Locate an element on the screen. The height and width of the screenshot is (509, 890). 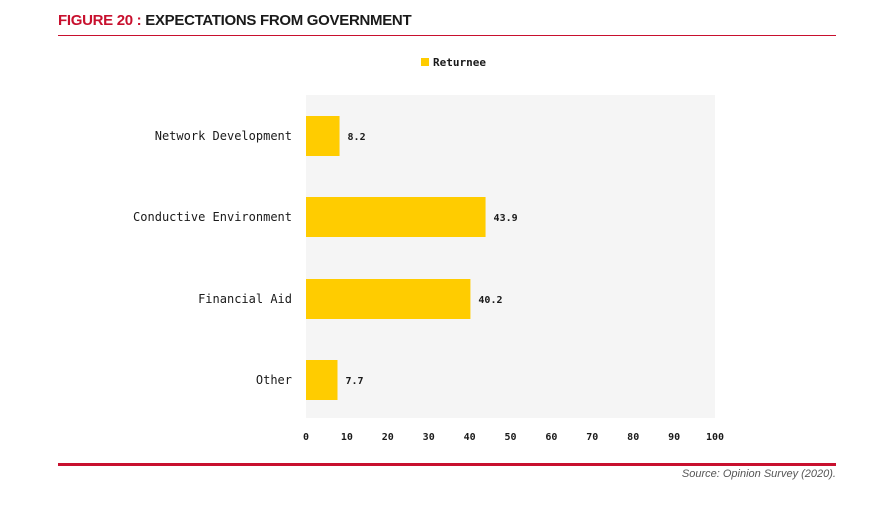
x-tick-label: 40 is located at coordinates (470, 437).